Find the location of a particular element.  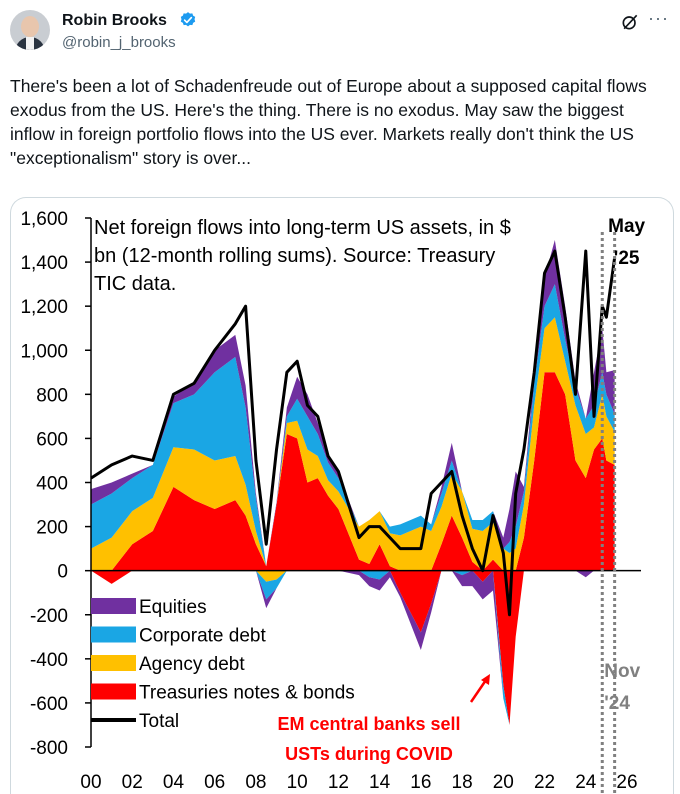

tweet-header: Robin Brooks @robin_j_brooks ··· is located at coordinates (340, 32).